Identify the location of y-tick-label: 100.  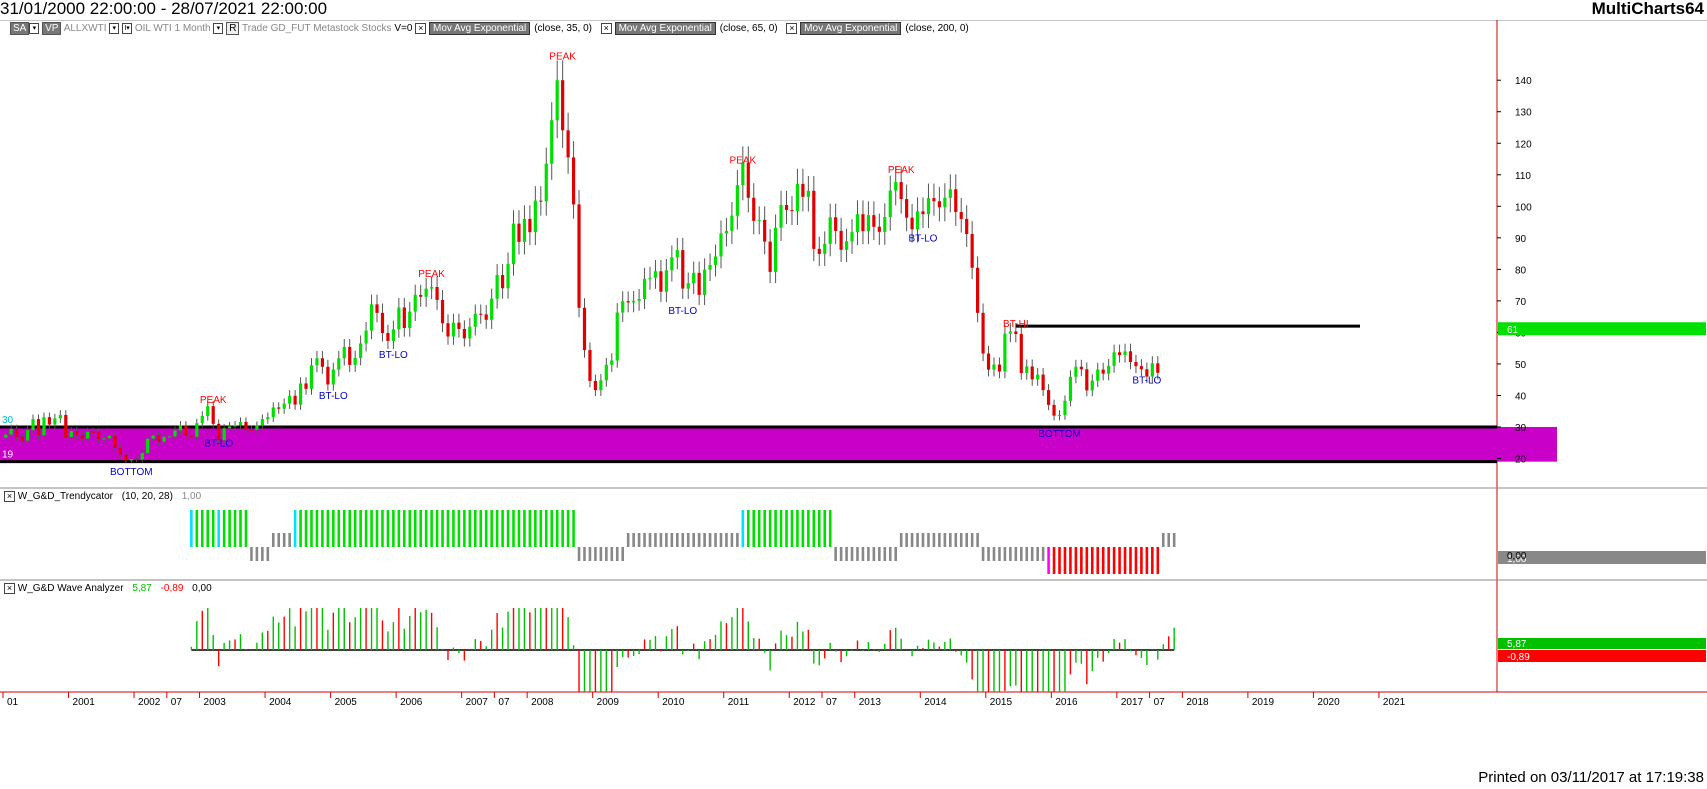
(1523, 207).